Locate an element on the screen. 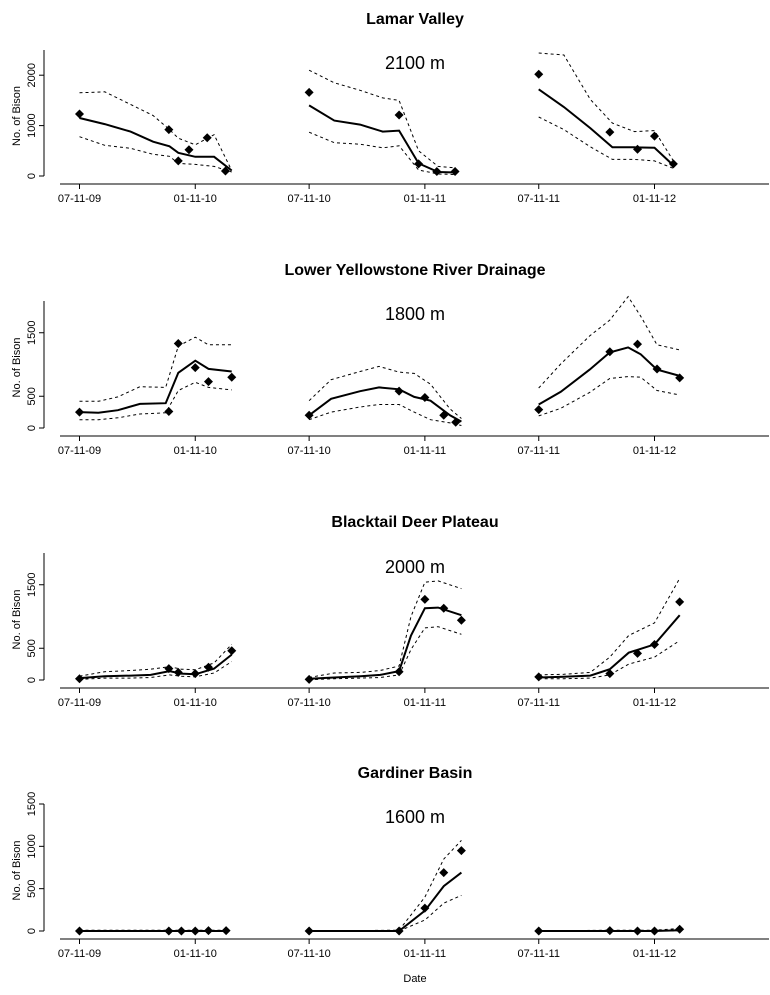 The width and height of the screenshot is (770, 995). y-tick-label: 500 is located at coordinates (32, 648).